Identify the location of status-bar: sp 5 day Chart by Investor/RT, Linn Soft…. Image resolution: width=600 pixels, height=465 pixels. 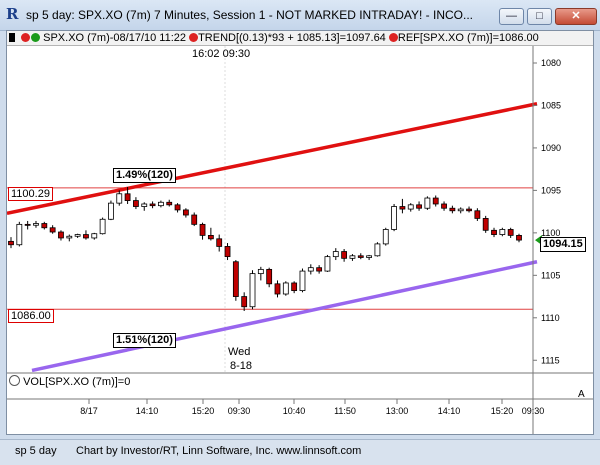
(300, 452).